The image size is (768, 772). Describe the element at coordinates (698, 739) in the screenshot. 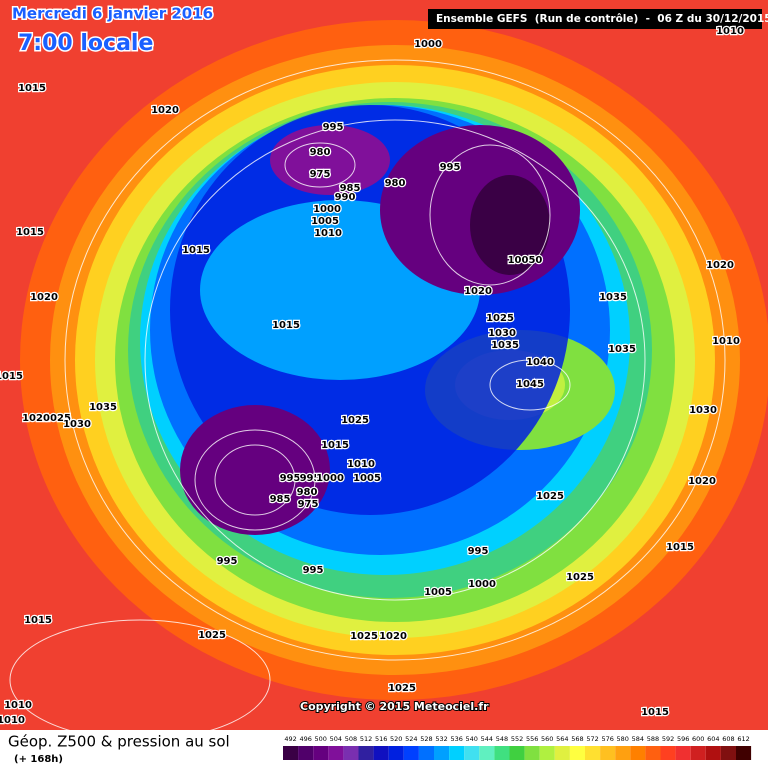

I see `legend-label: 600` at that location.